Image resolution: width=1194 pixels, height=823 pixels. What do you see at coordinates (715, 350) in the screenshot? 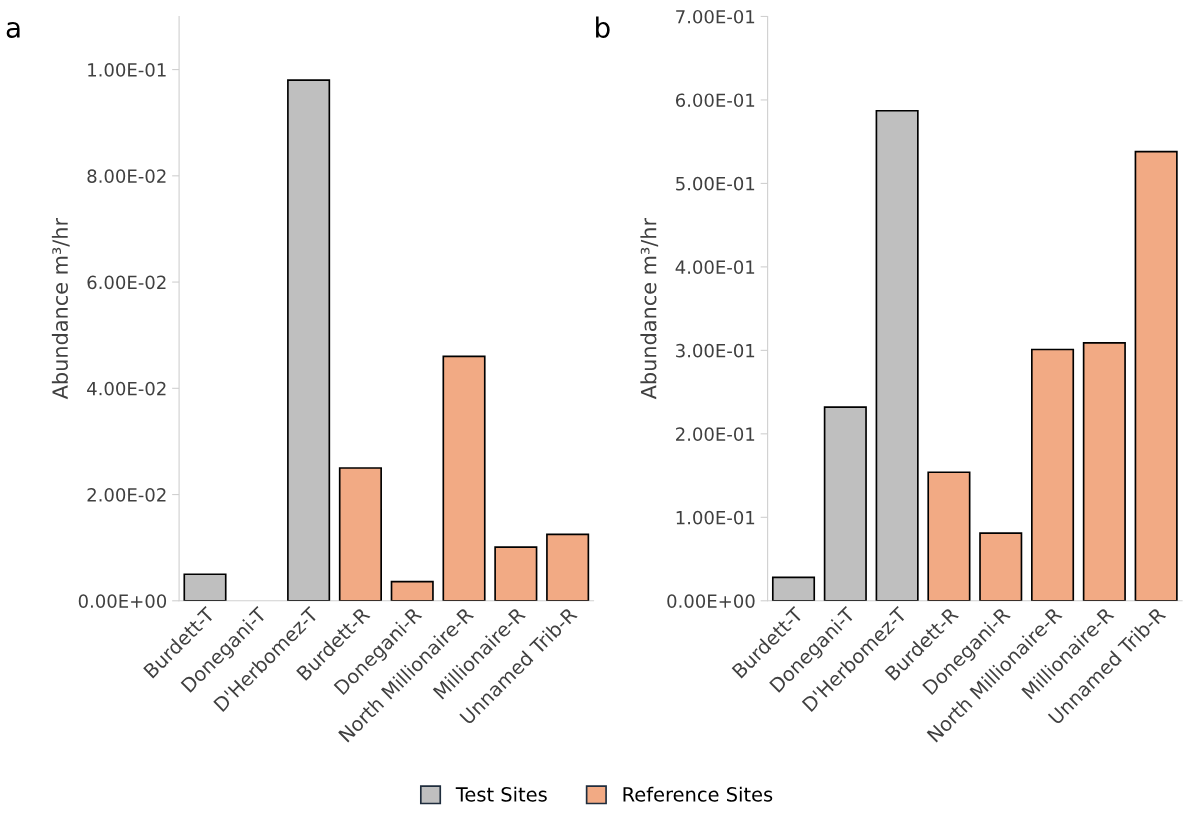
I see `y-tick-label: 3.00E-01` at bounding box center [715, 350].